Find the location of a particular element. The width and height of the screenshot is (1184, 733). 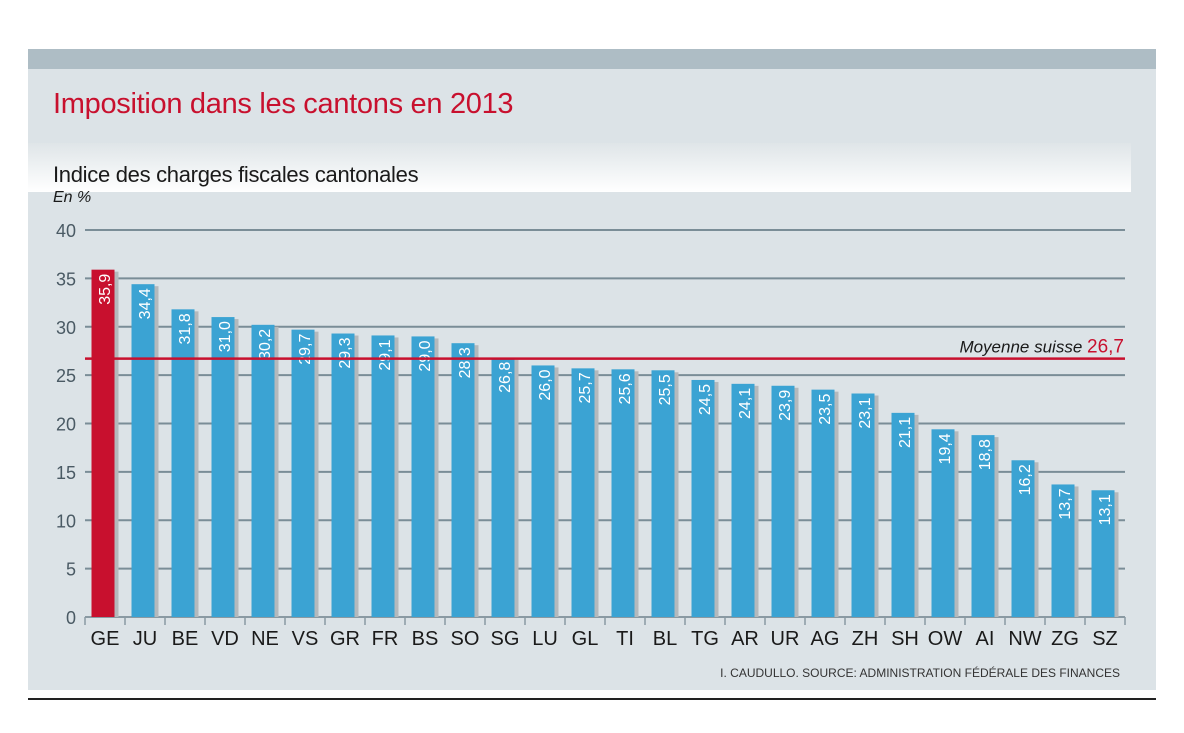

value-label: 24,1 is located at coordinates (745, 403).